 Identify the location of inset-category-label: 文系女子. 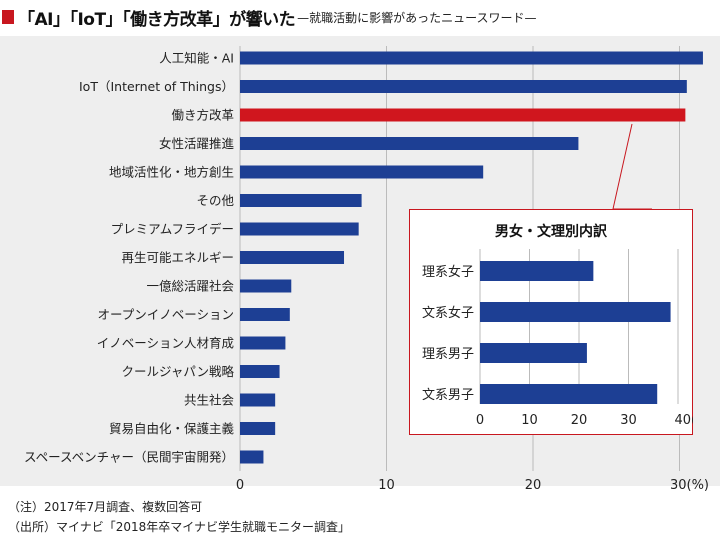
(448, 313).